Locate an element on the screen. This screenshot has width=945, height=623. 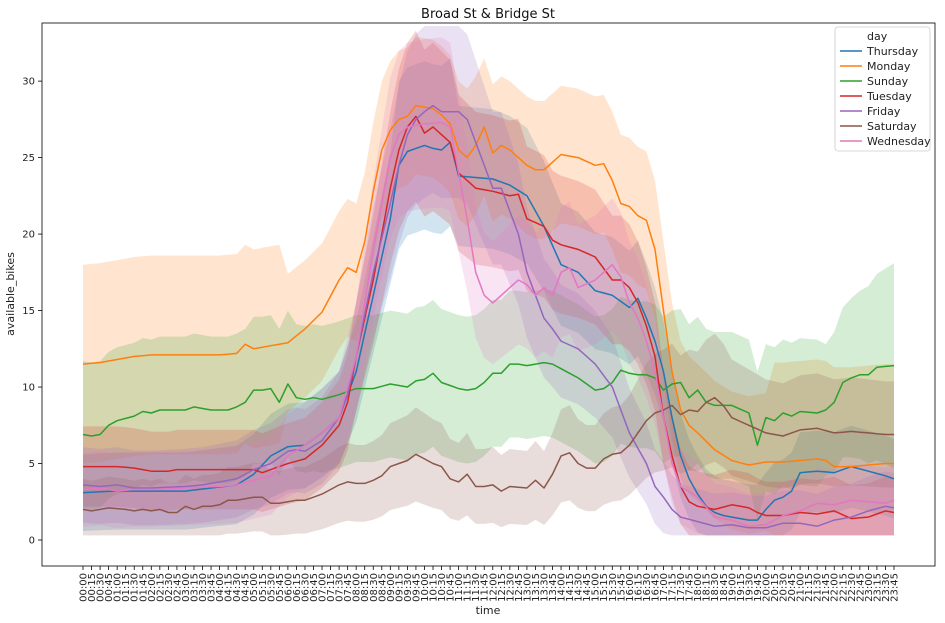
x-tick-label: 16:45 is located at coordinates (655, 587).